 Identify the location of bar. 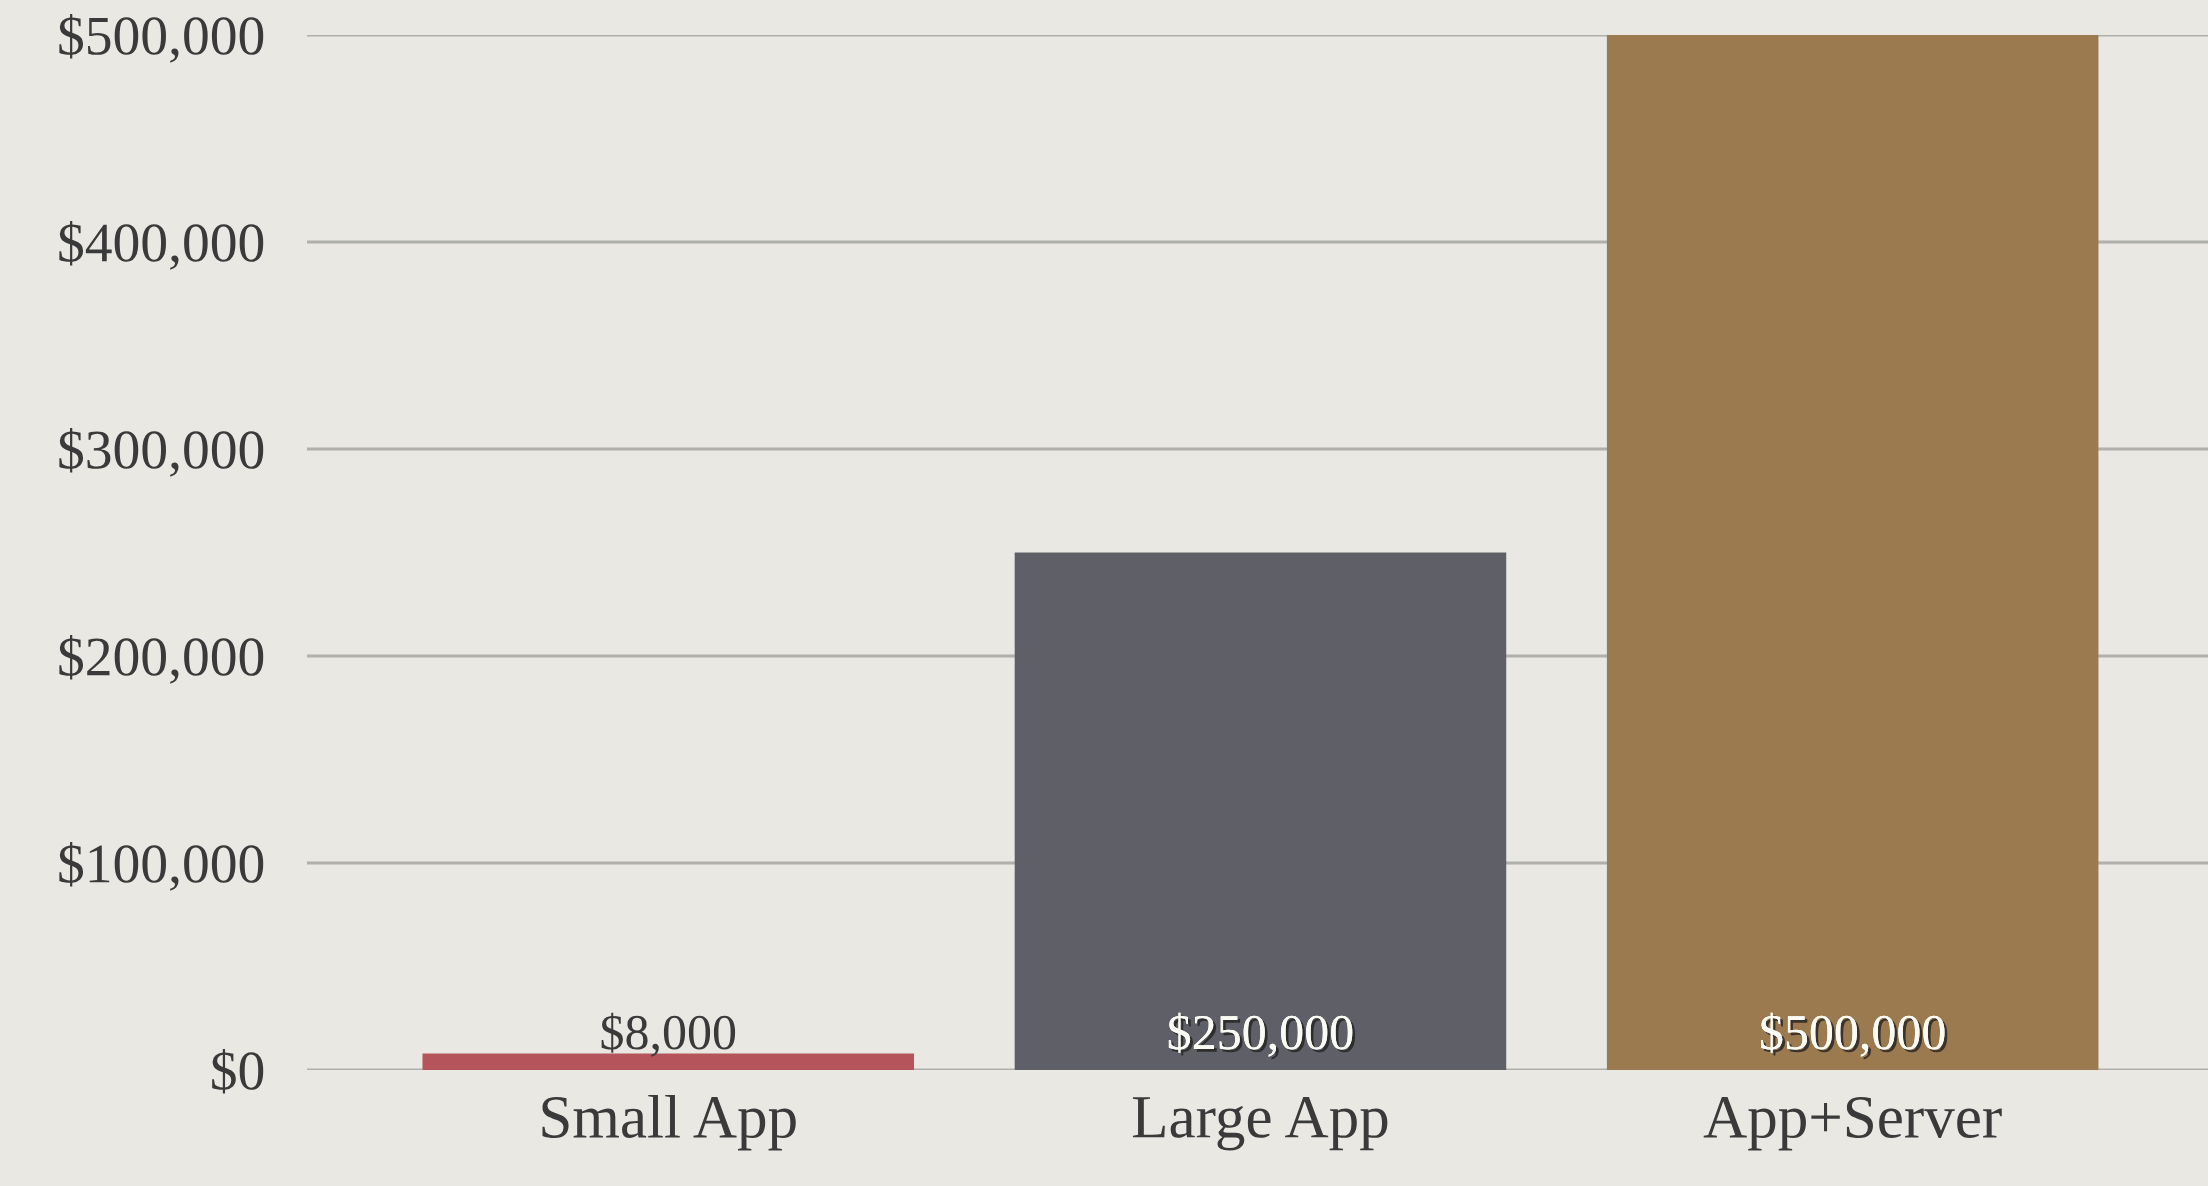
(1260, 811).